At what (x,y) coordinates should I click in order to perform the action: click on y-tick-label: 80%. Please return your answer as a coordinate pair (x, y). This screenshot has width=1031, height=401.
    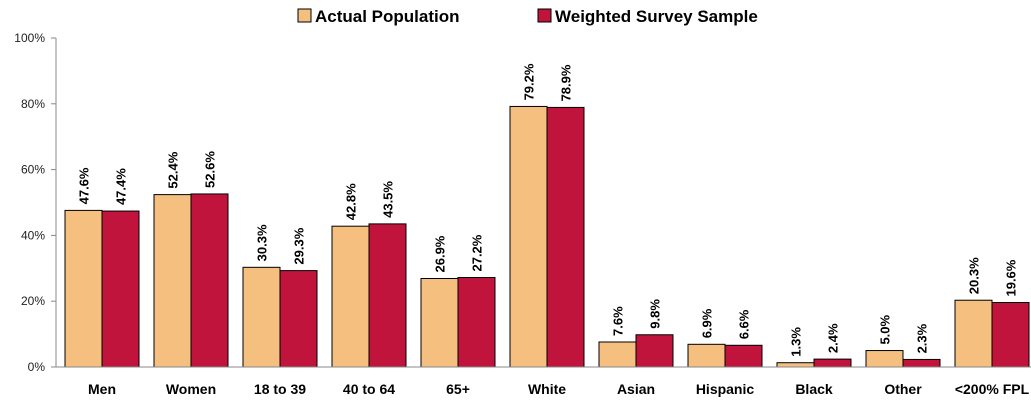
    Looking at the image, I should click on (33, 104).